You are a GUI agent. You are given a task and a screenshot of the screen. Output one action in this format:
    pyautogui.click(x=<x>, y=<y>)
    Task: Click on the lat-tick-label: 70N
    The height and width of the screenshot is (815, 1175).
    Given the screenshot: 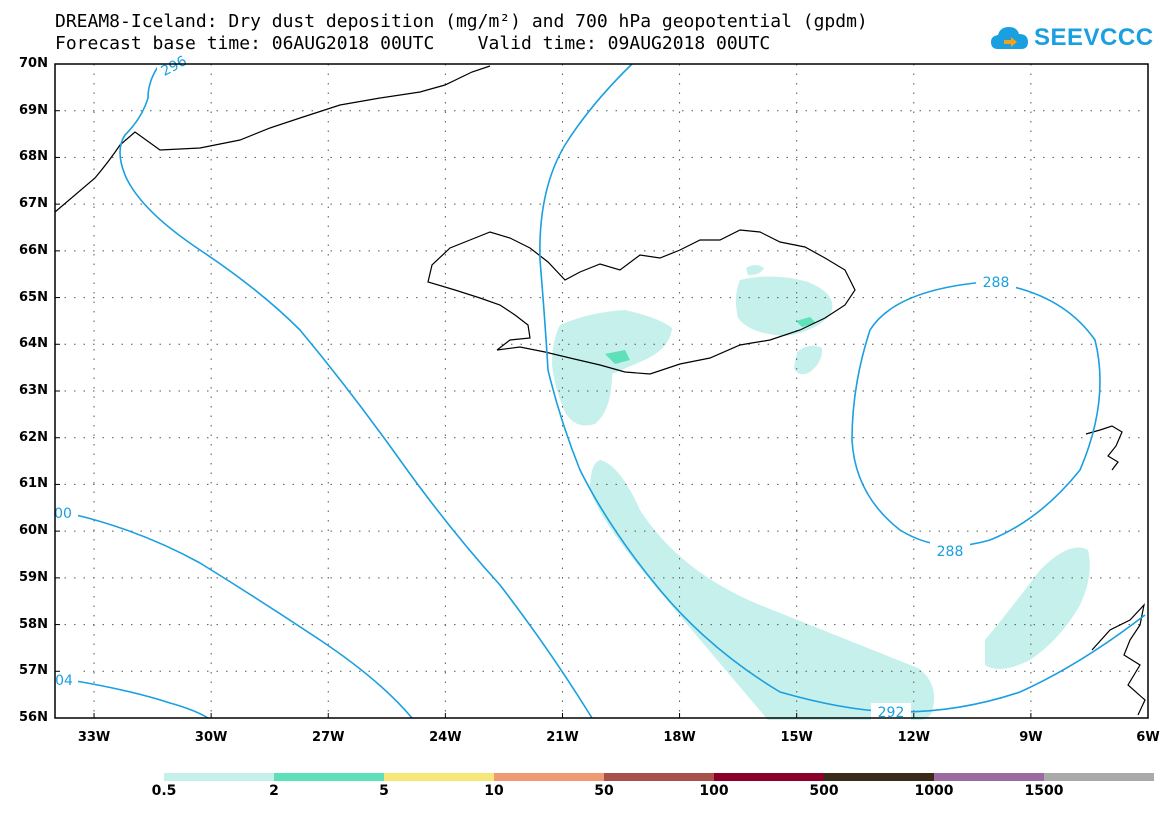 What is the action you would take?
    pyautogui.click(x=33, y=63)
    